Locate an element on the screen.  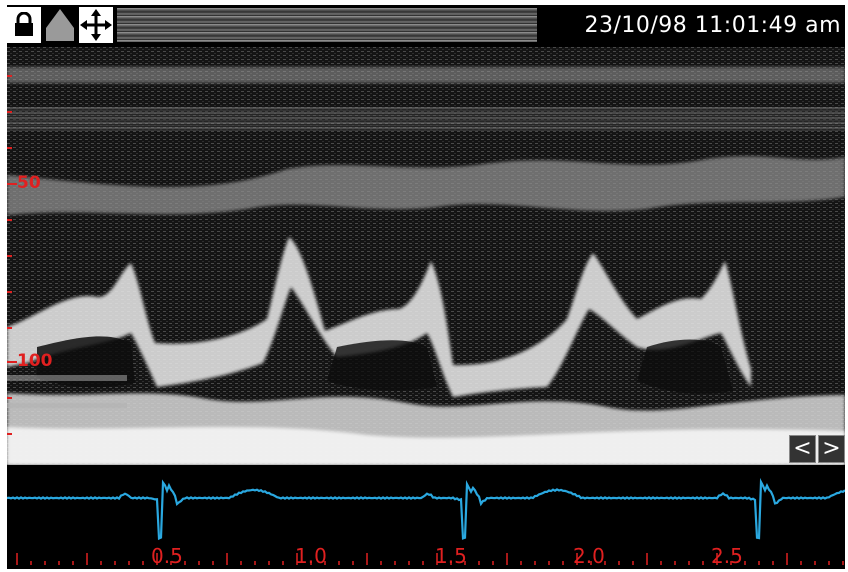
toolbar: 23/10/98 11:01:49 am is located at coordinates (426, 26).